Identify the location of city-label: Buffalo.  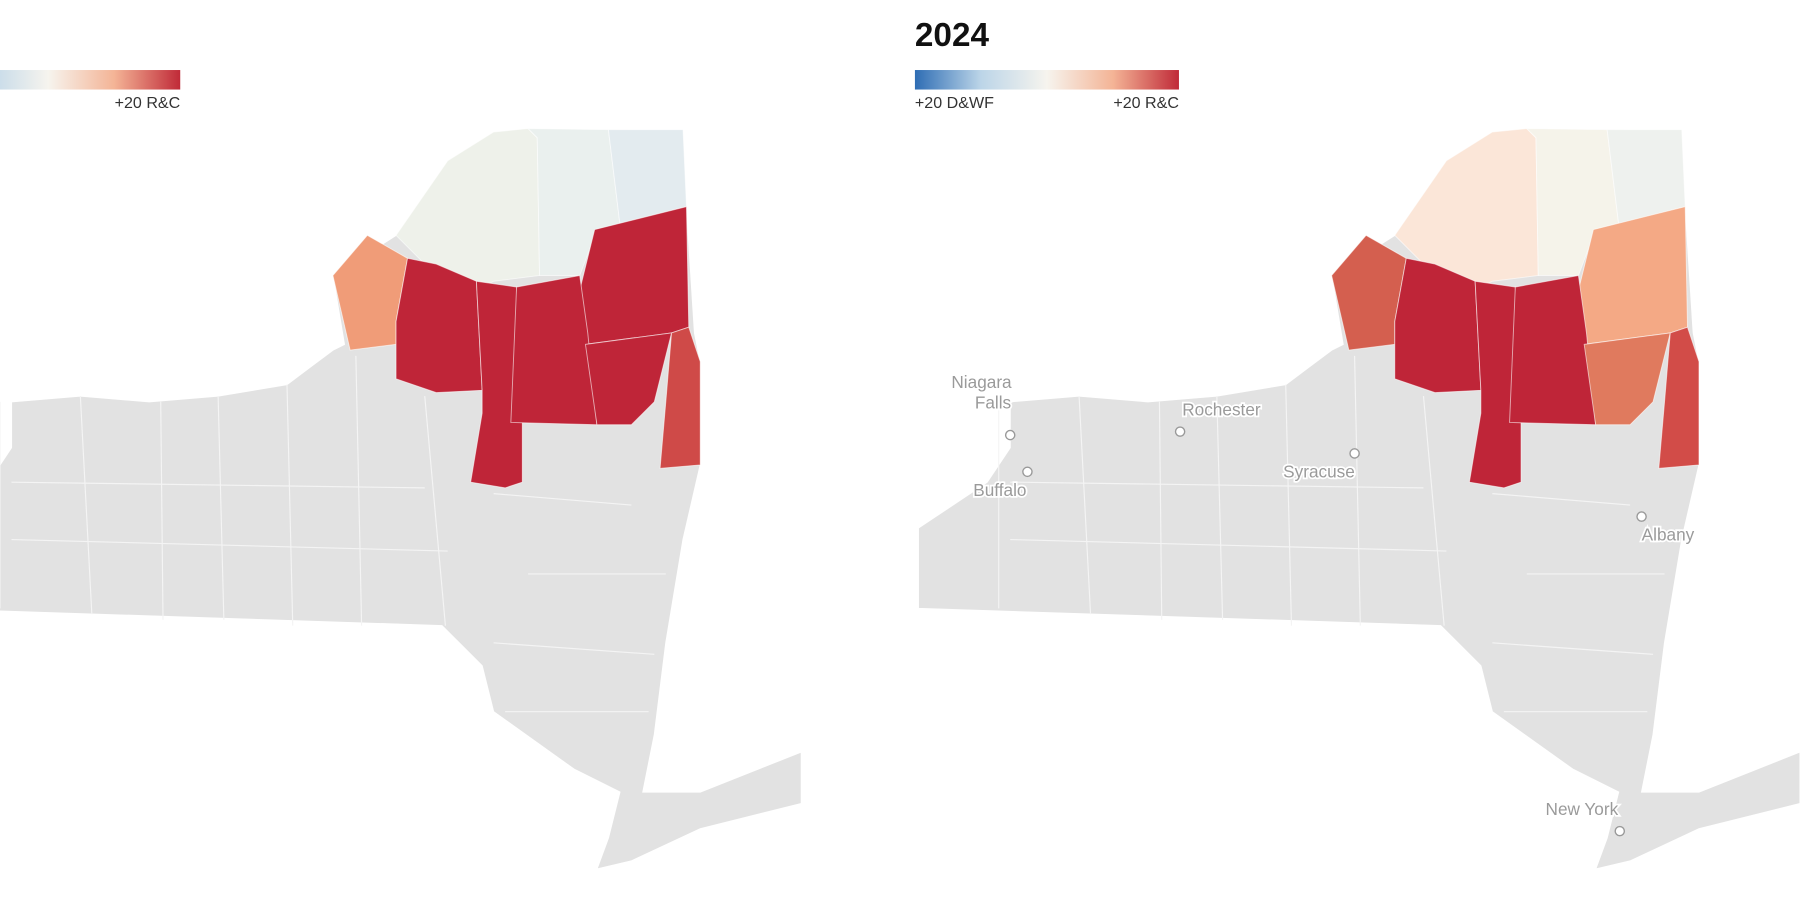
(999, 490).